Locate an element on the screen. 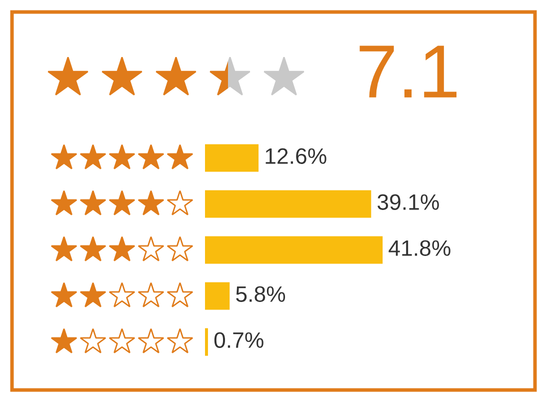  data-label: 39.1% is located at coordinates (408, 202).